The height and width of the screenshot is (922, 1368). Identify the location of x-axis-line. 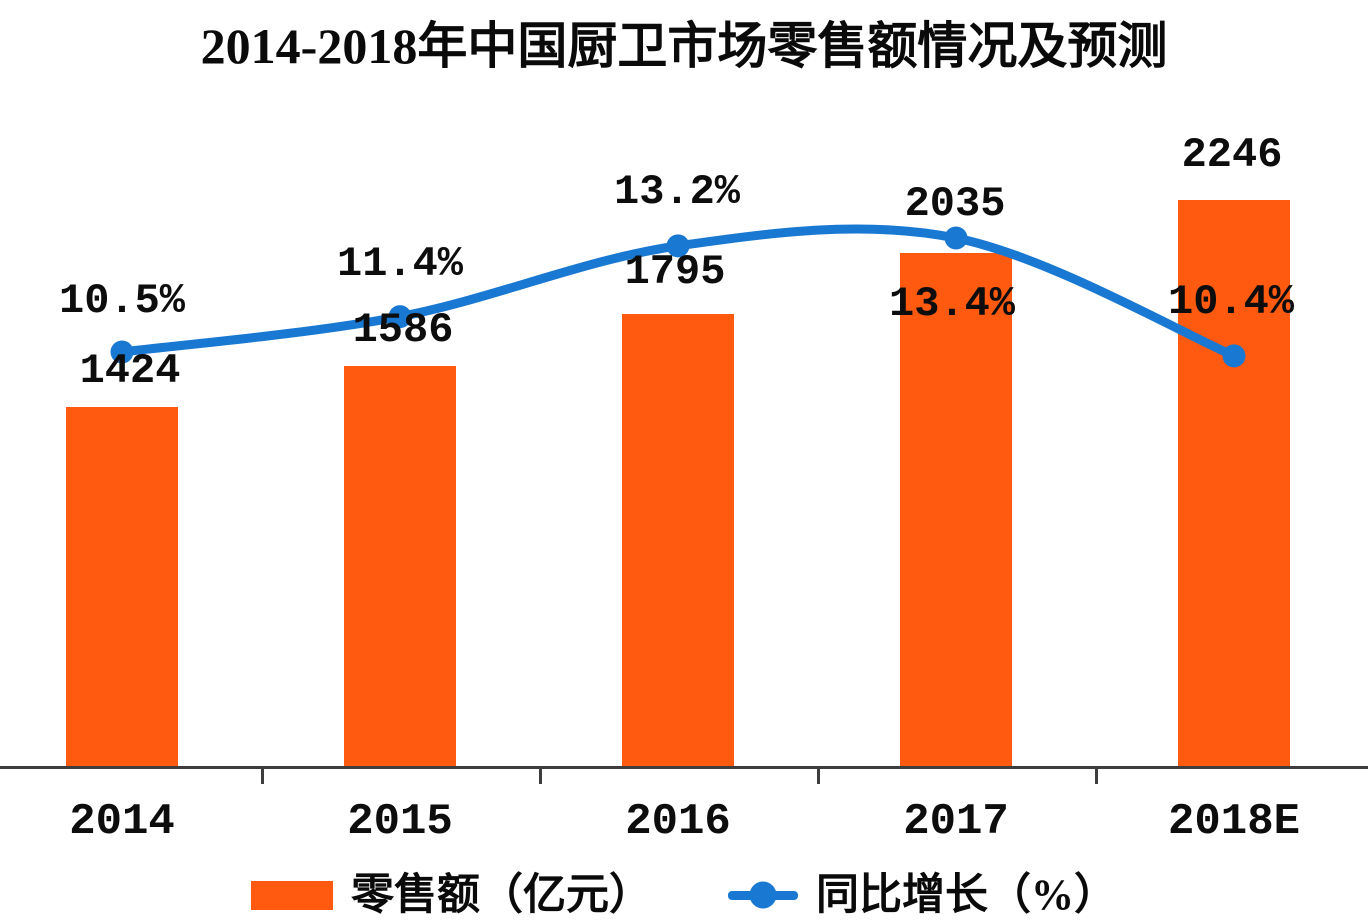
(684, 767).